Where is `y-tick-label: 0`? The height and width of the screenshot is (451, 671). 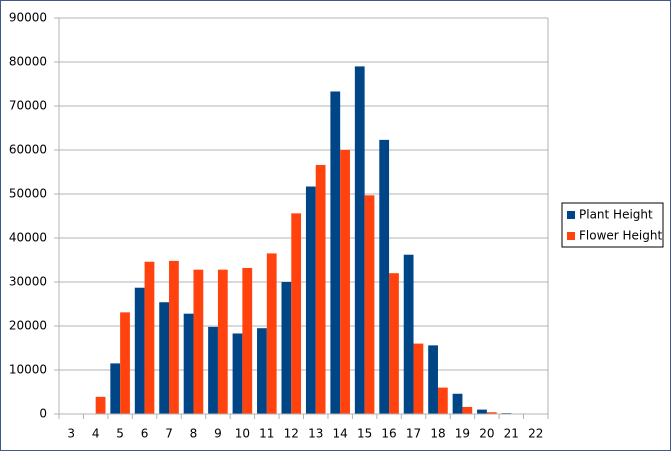 y-tick-label: 0 is located at coordinates (43, 414).